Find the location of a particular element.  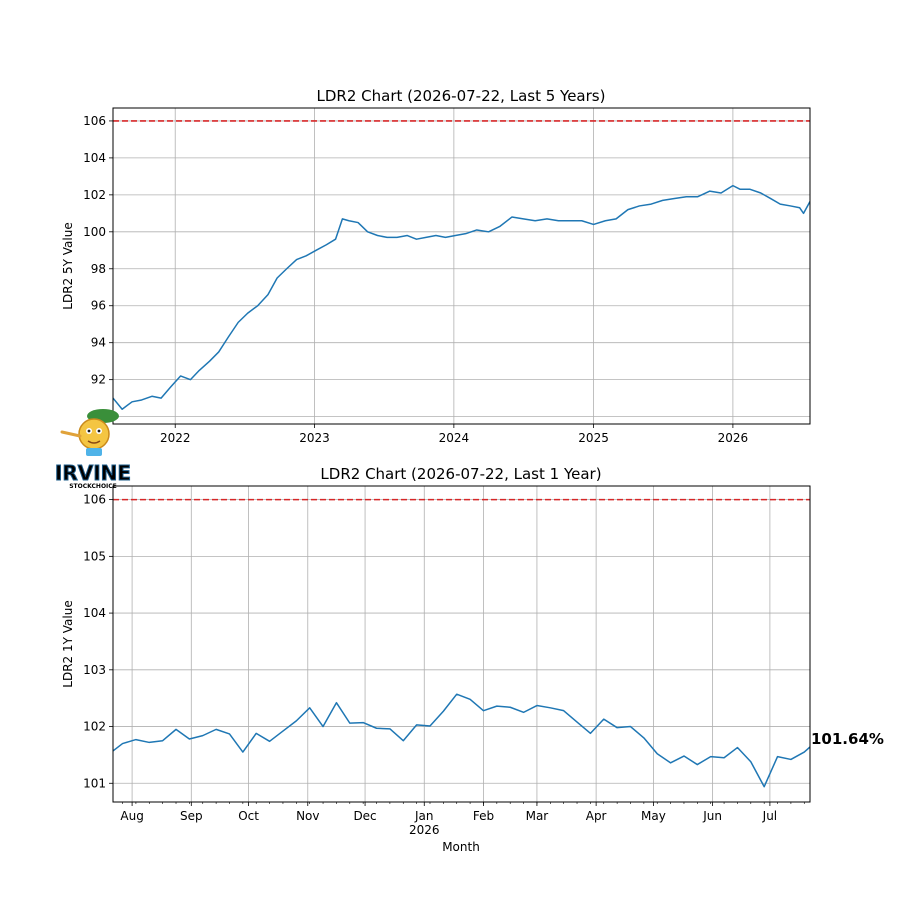

chart-5y-ytick-label: 94 is located at coordinates (98, 343).